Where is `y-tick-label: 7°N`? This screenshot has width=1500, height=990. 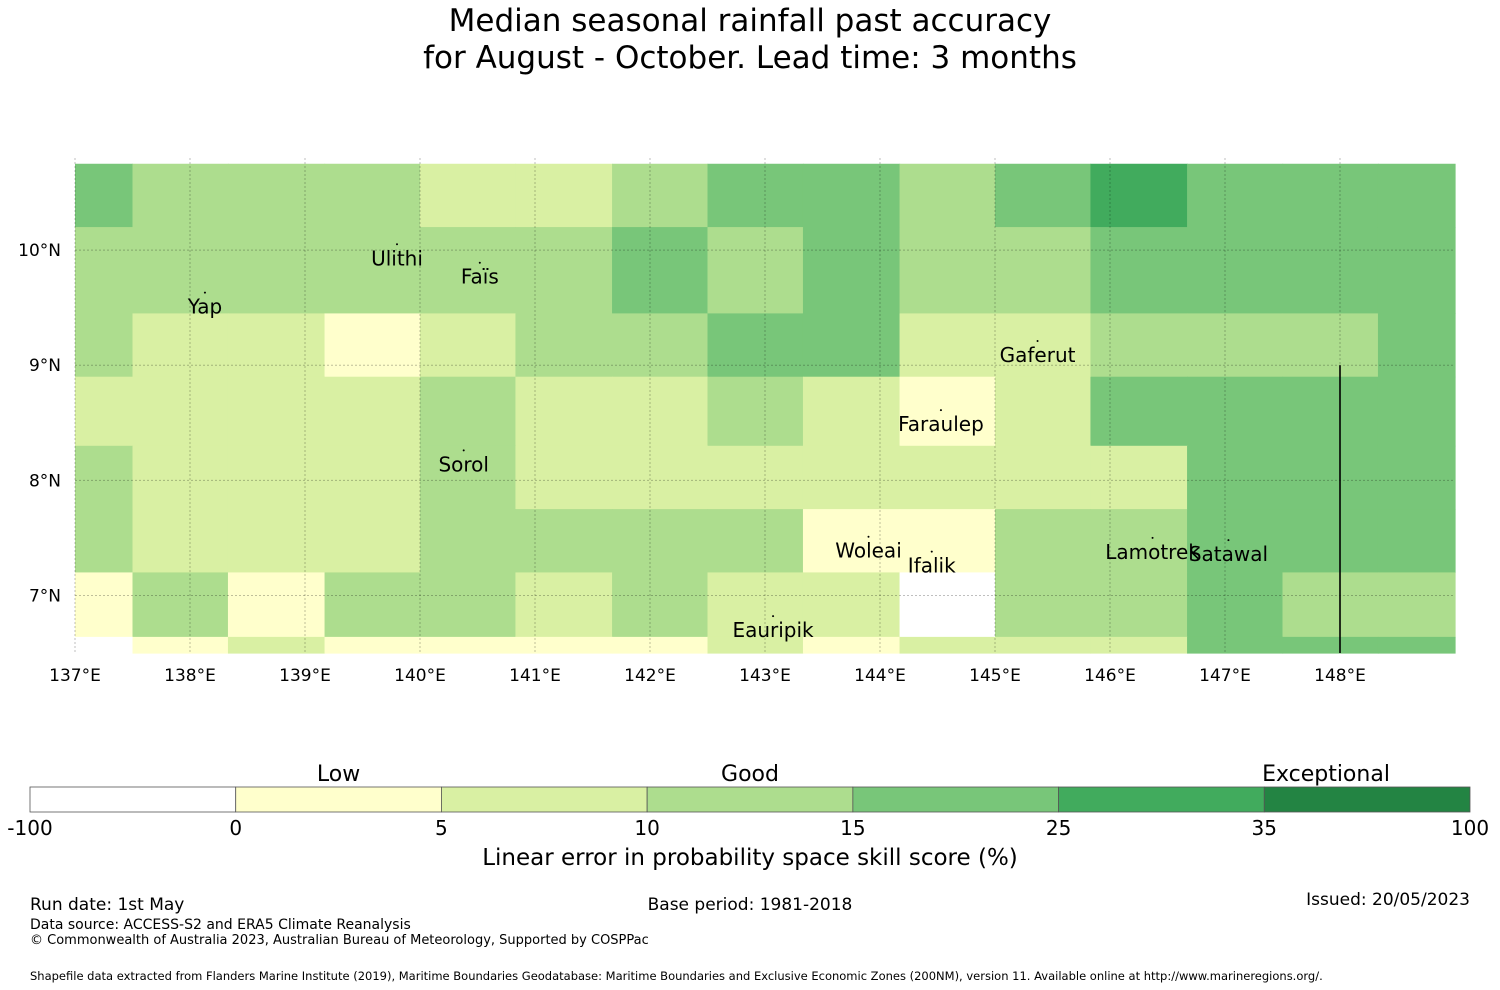
y-tick-label: 7°N is located at coordinates (45, 596).